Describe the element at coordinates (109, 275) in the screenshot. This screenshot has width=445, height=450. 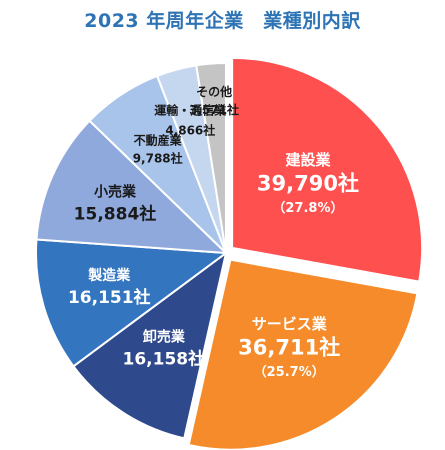
I see `slice-category-label: 製造業` at that location.